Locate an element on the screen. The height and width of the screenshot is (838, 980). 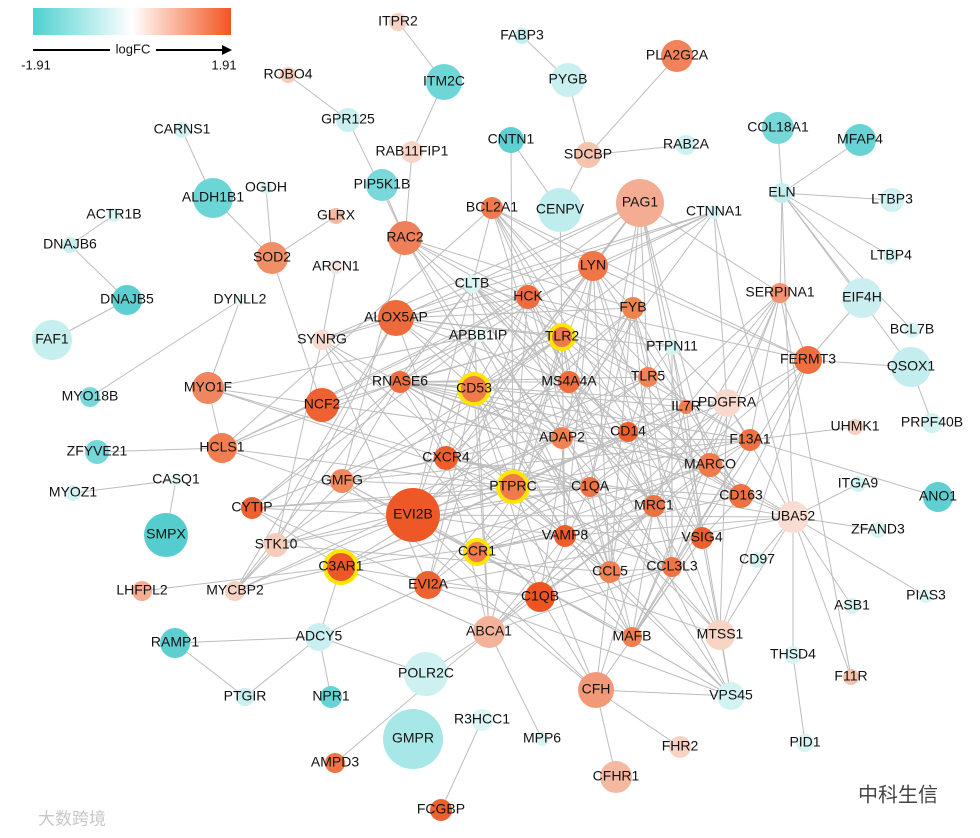
node-label: ASB1 is located at coordinates (852, 605).